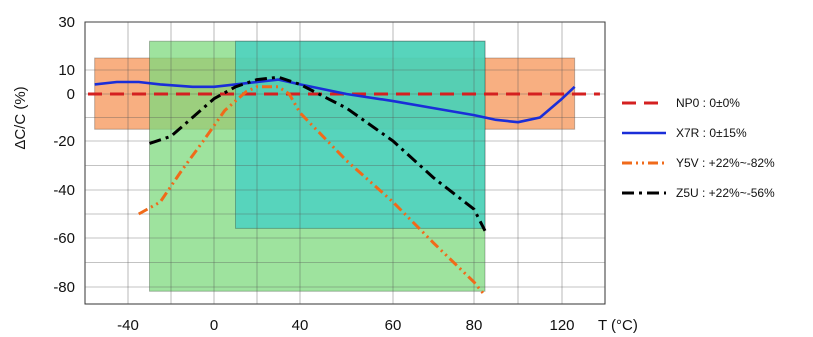 Image resolution: width=813 pixels, height=337 pixels. What do you see at coordinates (64, 287) in the screenshot?
I see `y-tick-label: -80` at bounding box center [64, 287].